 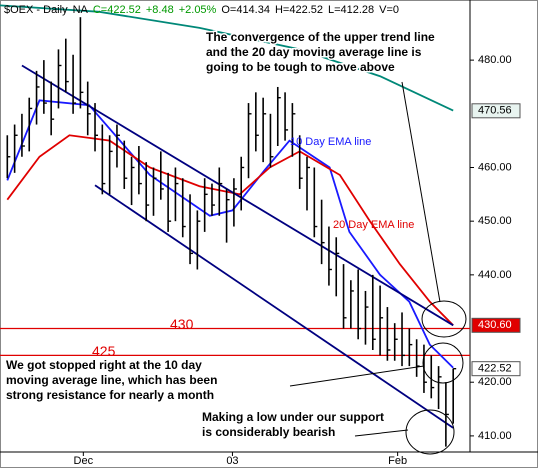 I want to click on annotation-line: is considerably bearish, so click(x=268, y=432).